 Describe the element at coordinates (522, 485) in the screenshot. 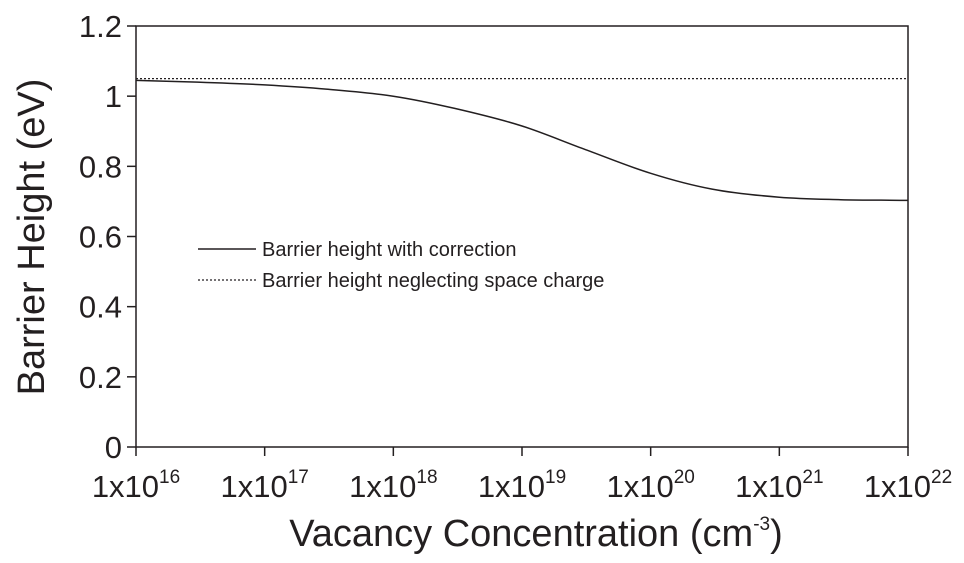

I see `x-tick-label: 1x10¹⁹` at that location.